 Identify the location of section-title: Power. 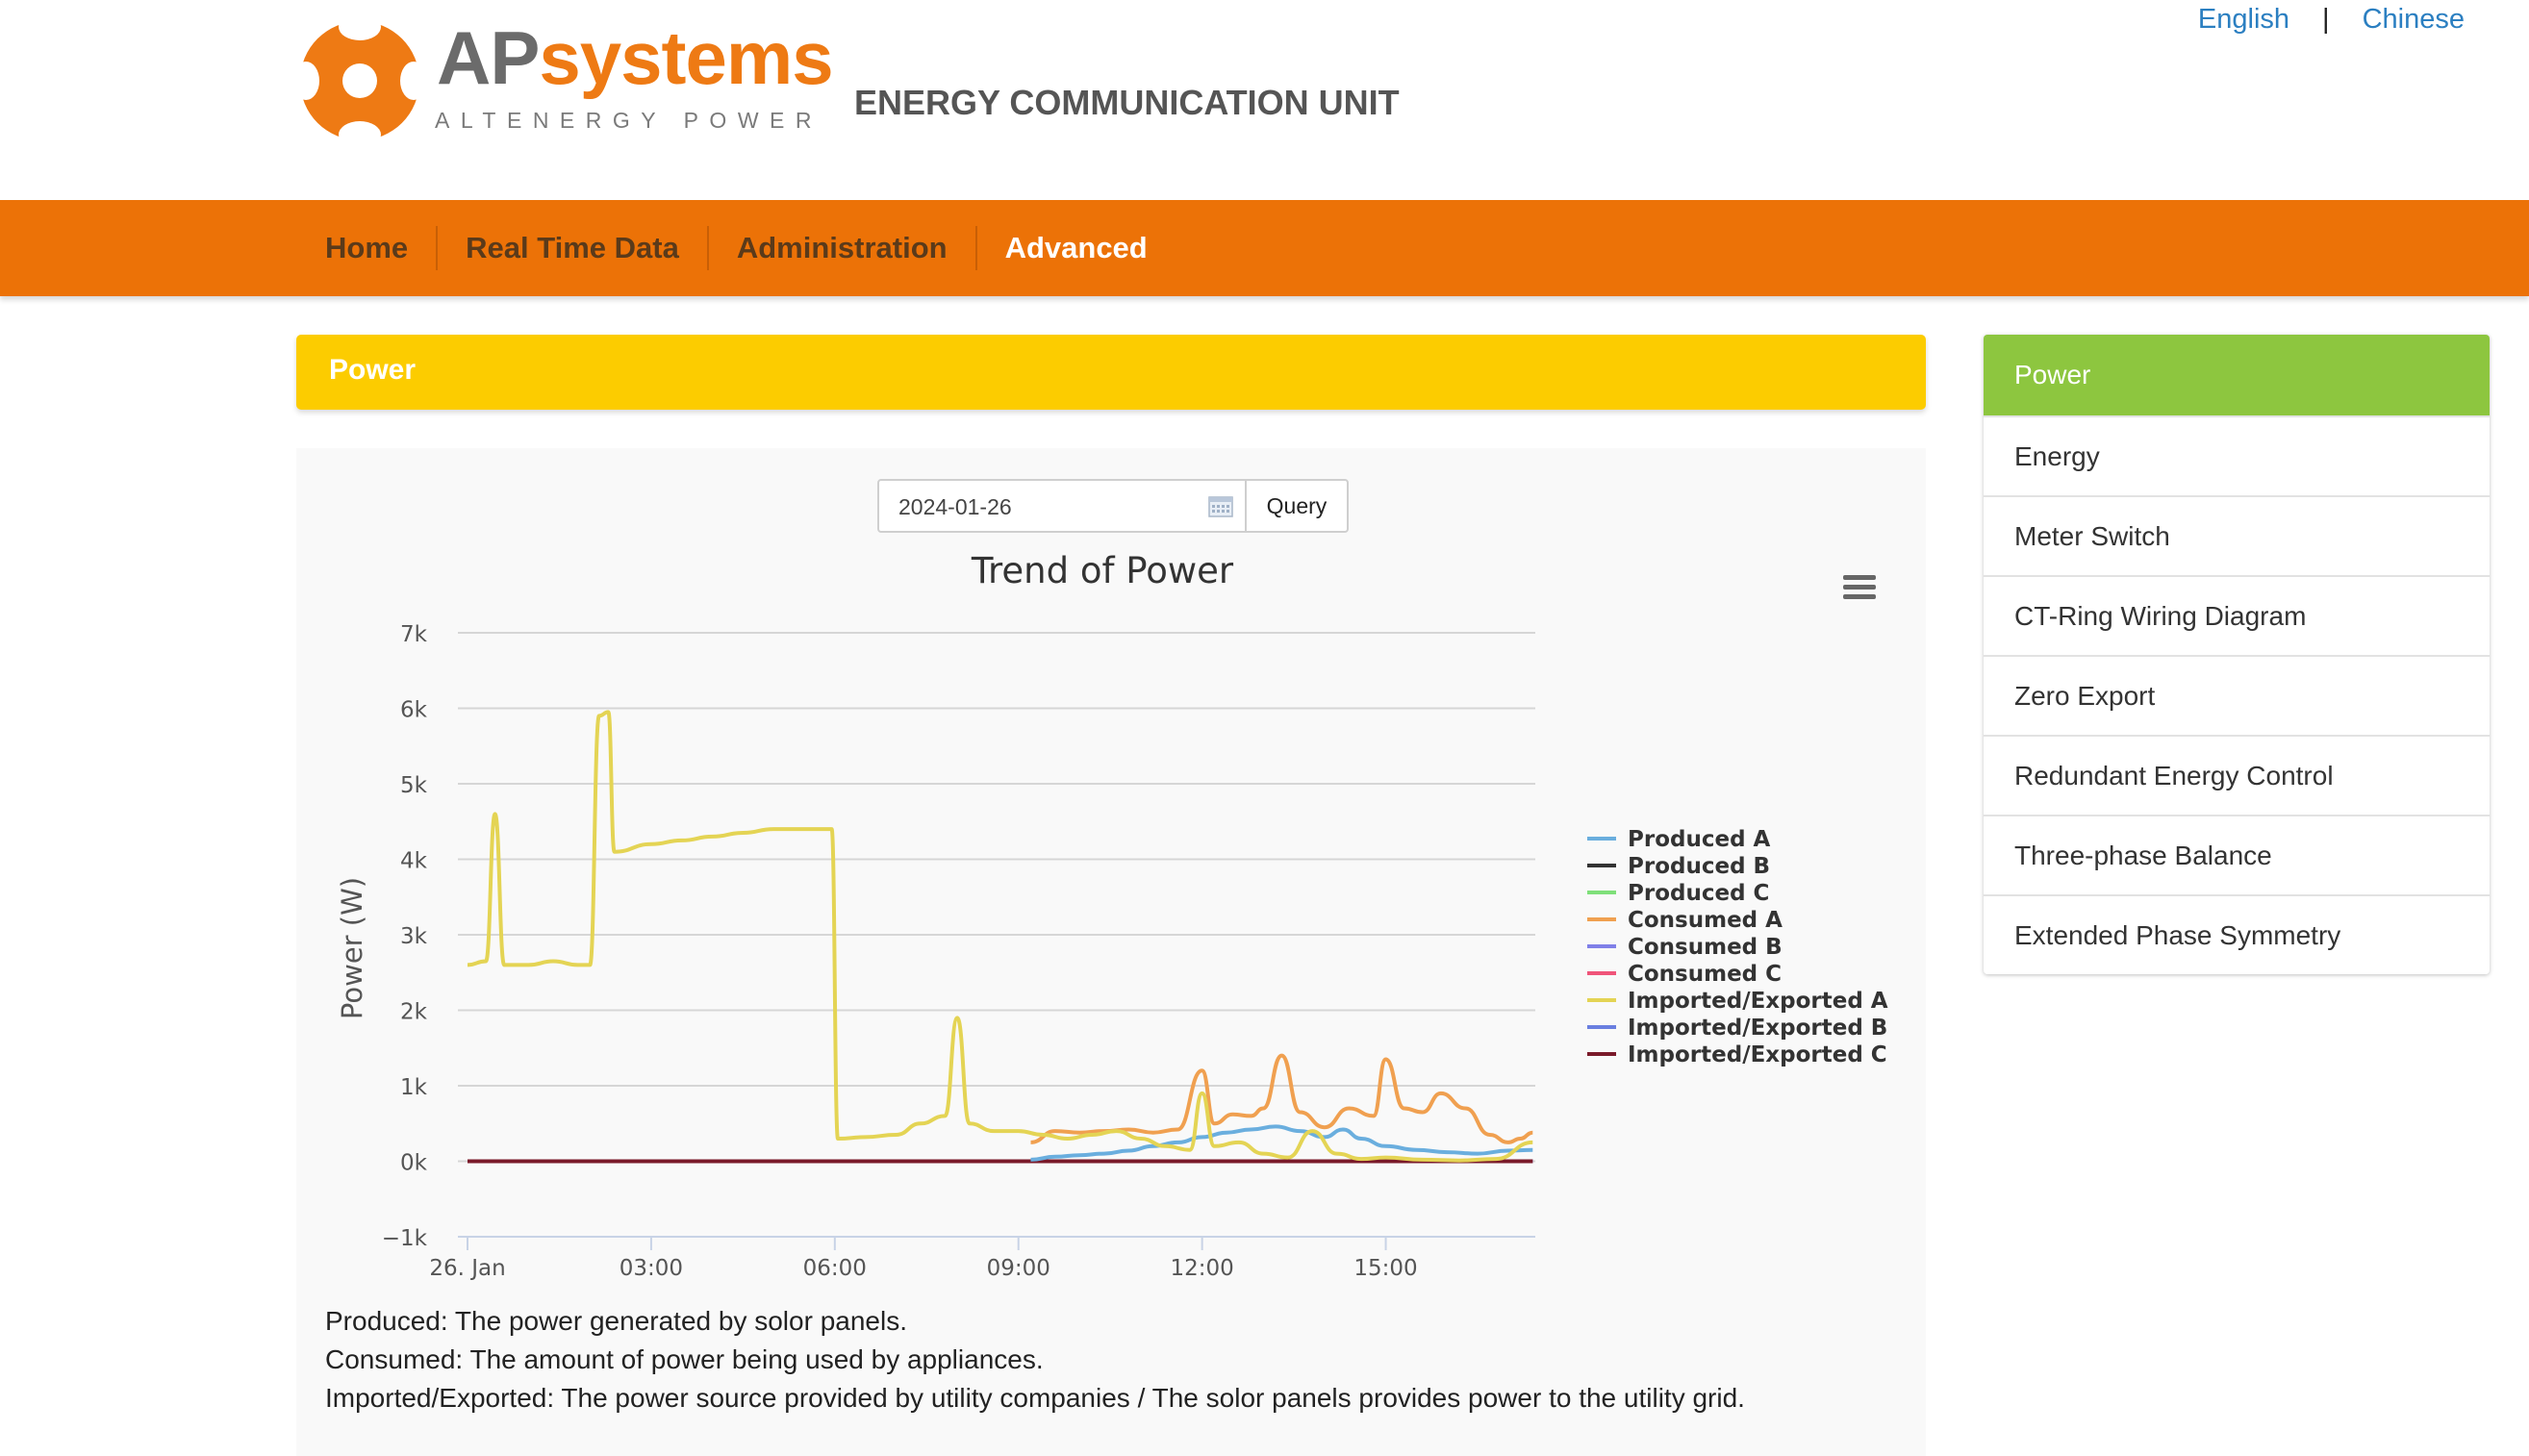
(373, 370).